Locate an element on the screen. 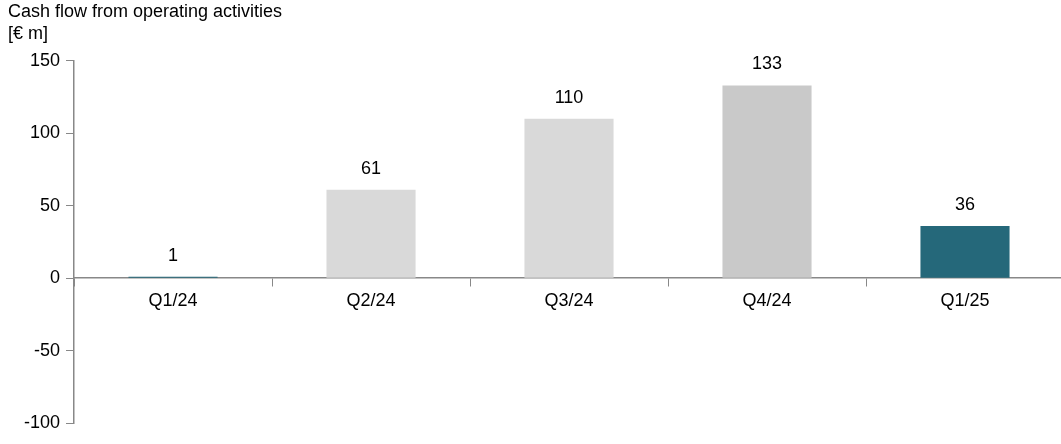  y-tick-label: 0 is located at coordinates (55, 277).